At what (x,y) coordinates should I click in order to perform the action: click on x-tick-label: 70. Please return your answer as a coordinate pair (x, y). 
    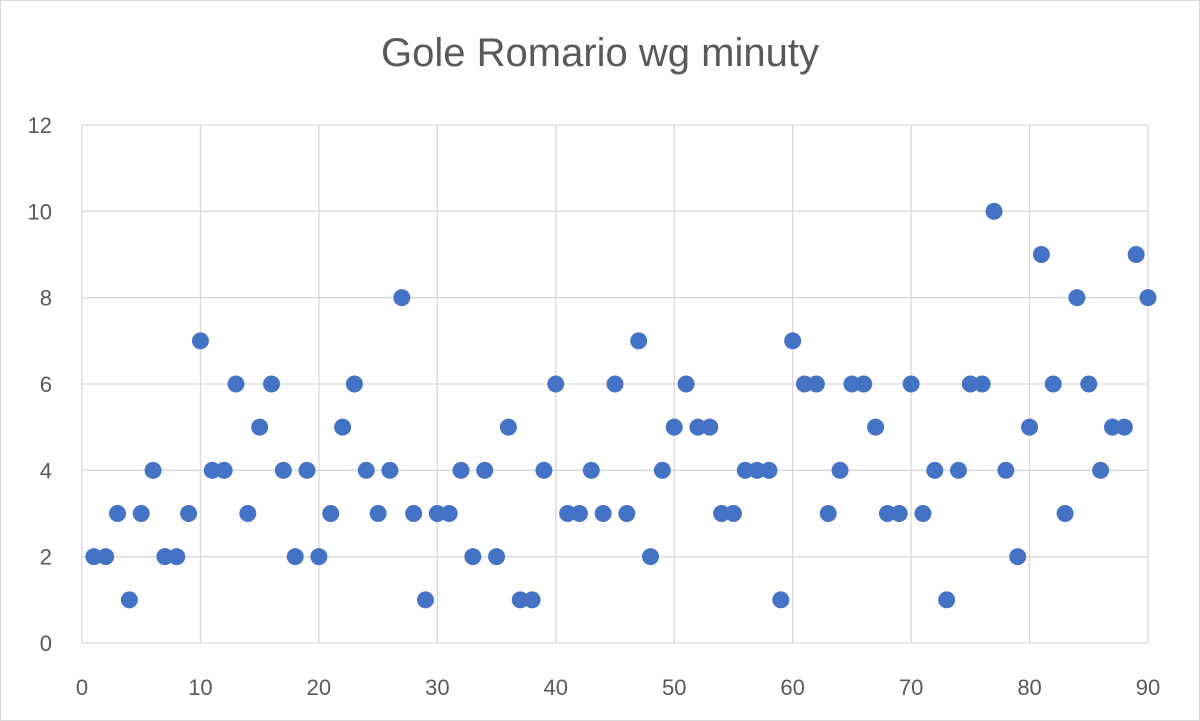
    Looking at the image, I should click on (911, 687).